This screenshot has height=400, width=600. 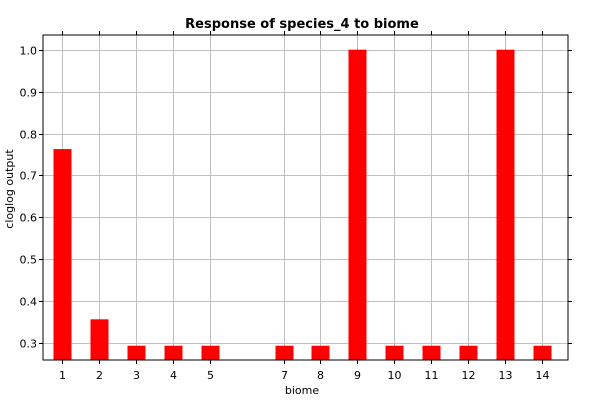 I want to click on y-tick-label: 0.9, so click(x=29, y=93).